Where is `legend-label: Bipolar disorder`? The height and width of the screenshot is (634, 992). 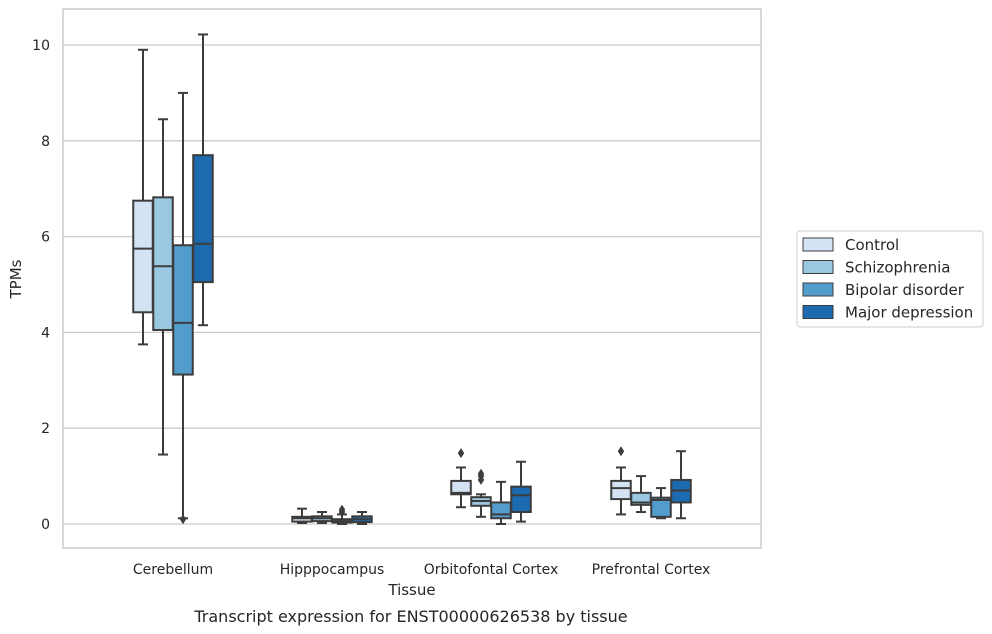
legend-label: Bipolar disorder is located at coordinates (905, 290).